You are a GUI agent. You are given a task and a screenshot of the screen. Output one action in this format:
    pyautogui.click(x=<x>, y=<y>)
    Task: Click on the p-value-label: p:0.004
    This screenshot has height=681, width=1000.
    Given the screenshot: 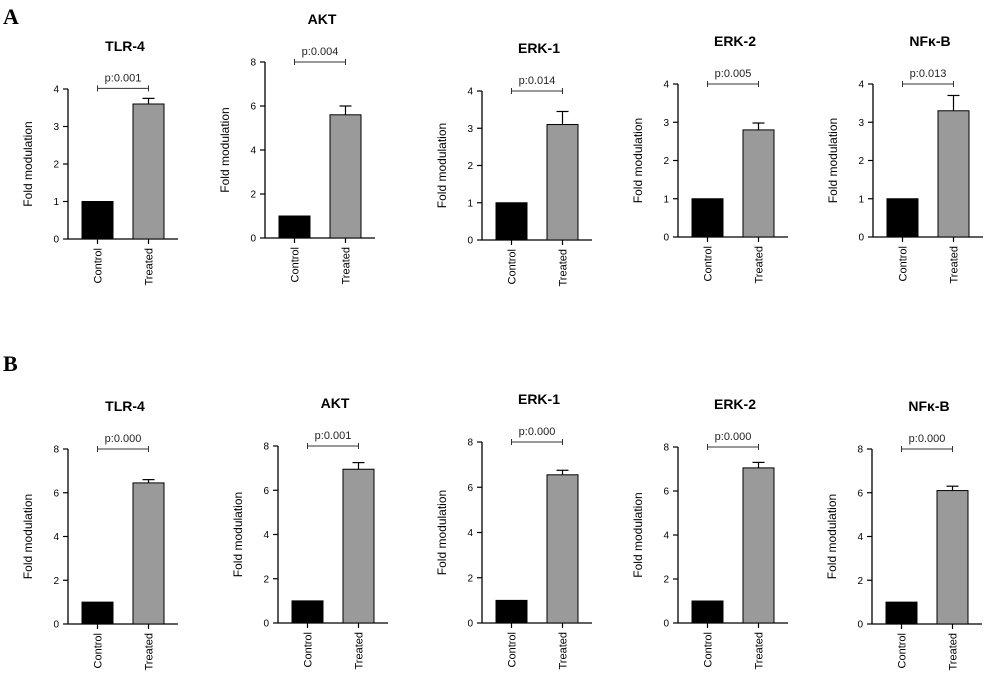 What is the action you would take?
    pyautogui.click(x=320, y=52)
    